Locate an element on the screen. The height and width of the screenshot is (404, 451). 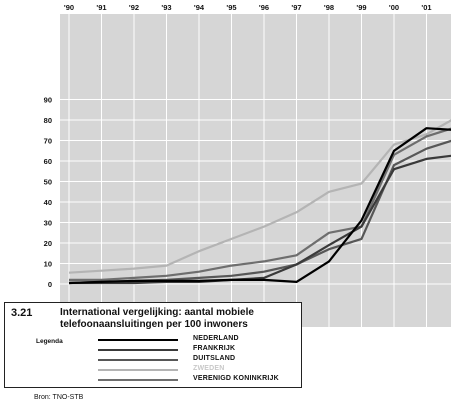
x-tick-label: '93 is located at coordinates (166, 7).